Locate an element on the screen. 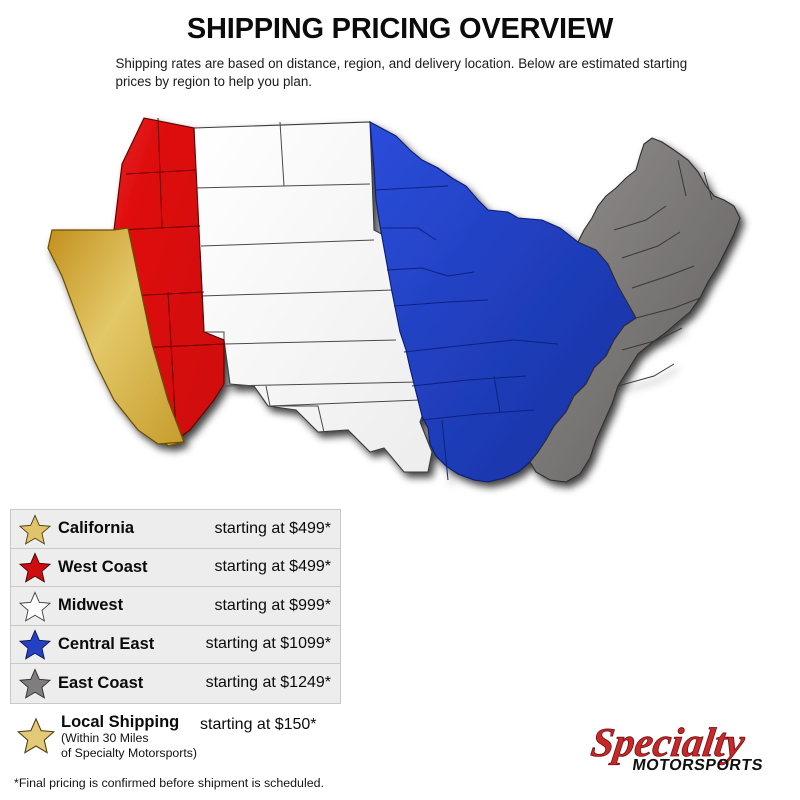 The image size is (800, 800). legend-price: starting at $999* is located at coordinates (272, 605).